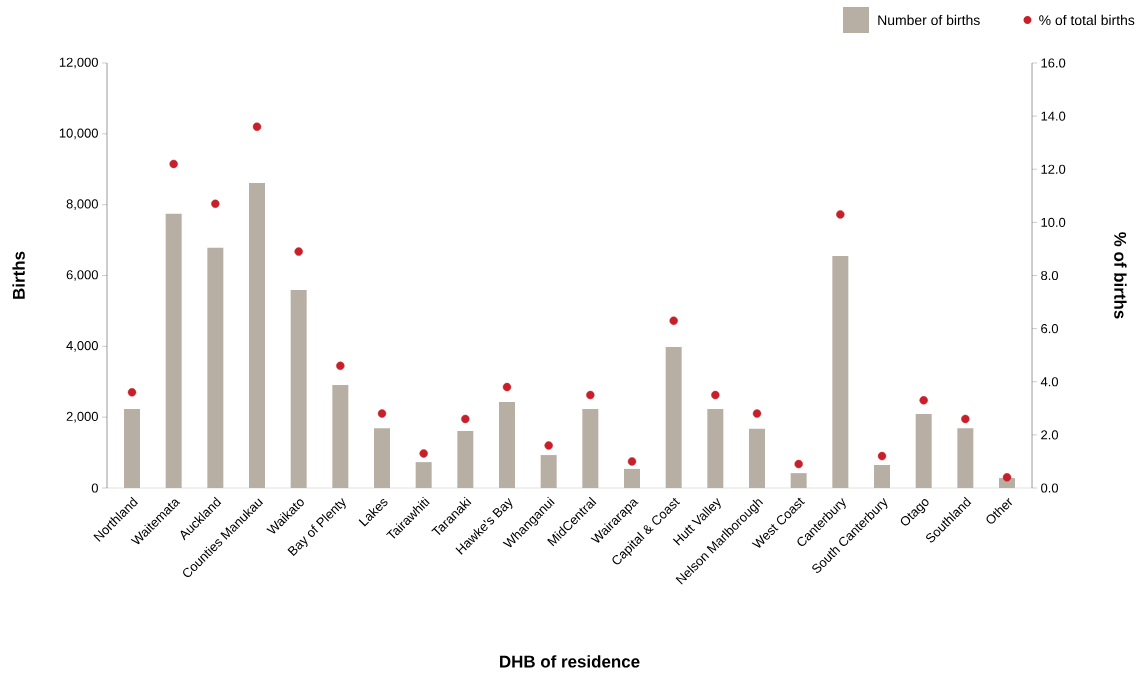 This screenshot has width=1143, height=680. What do you see at coordinates (82, 275) in the screenshot?
I see `y-tick-label: 6,000` at bounding box center [82, 275].